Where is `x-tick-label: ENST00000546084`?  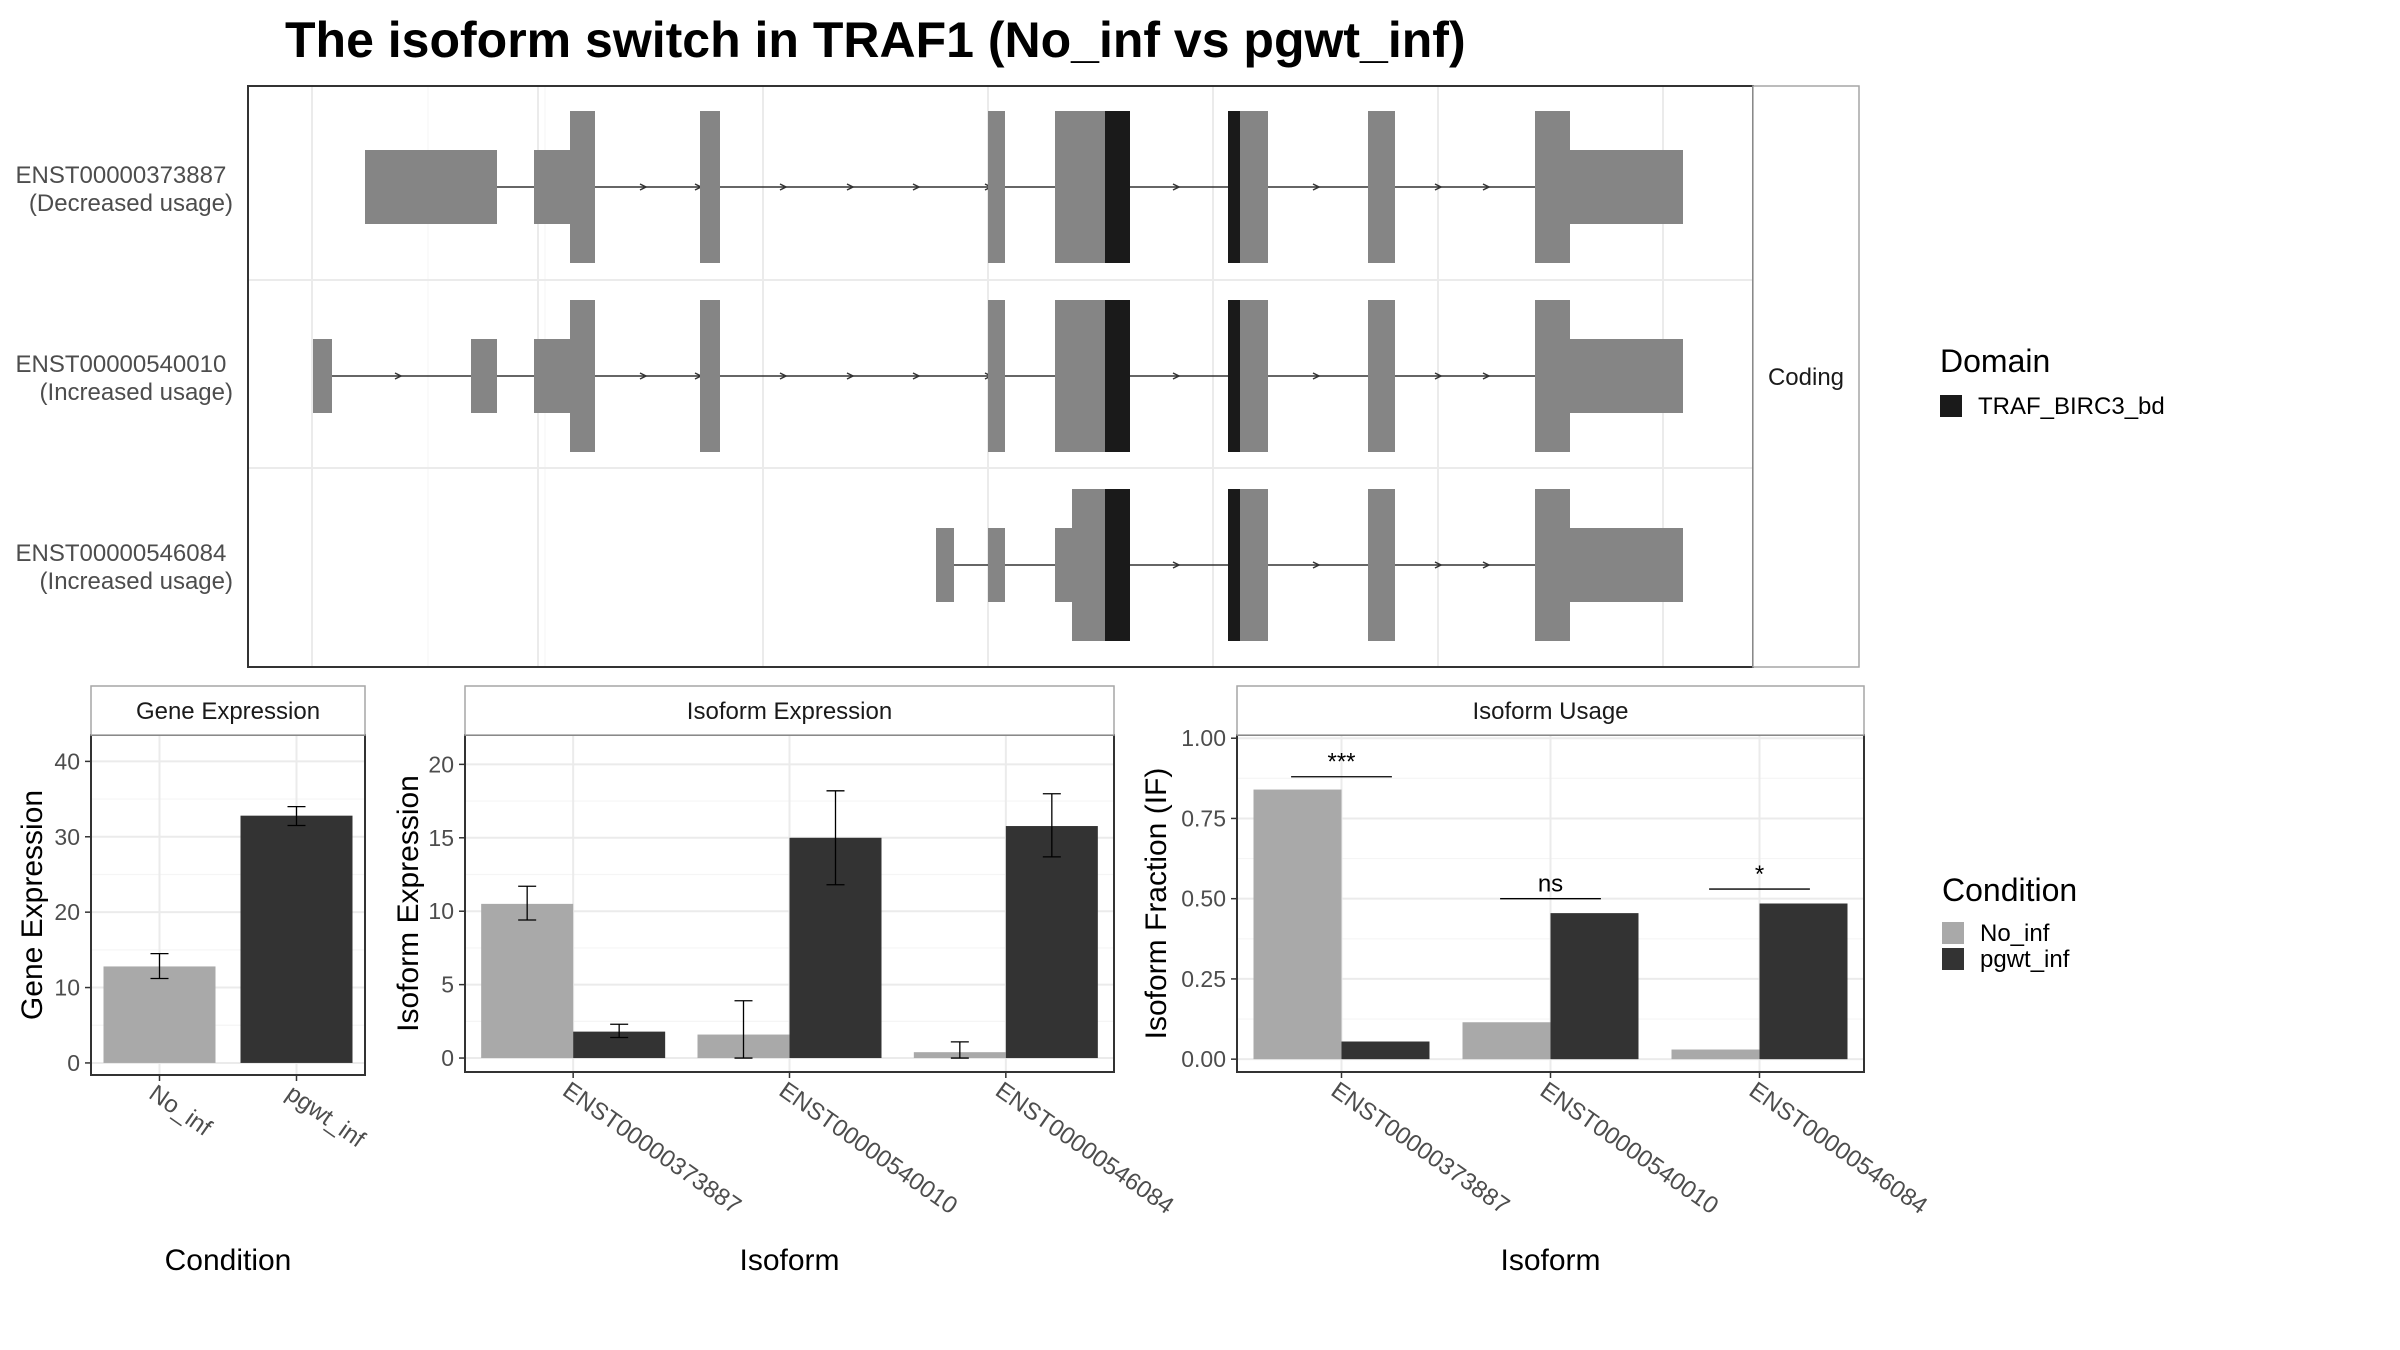
x-tick-label: ENST00000546084 is located at coordinates (1838, 1148).